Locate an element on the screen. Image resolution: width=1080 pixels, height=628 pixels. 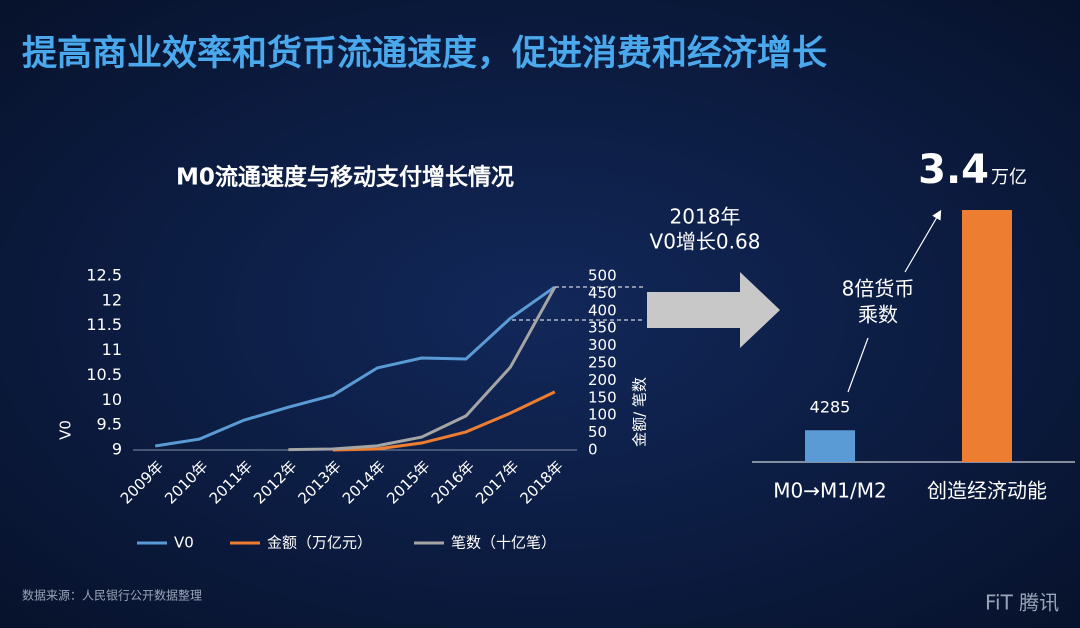
chart-title: M0流通速度与移动支付增长情况 is located at coordinates (345, 177).